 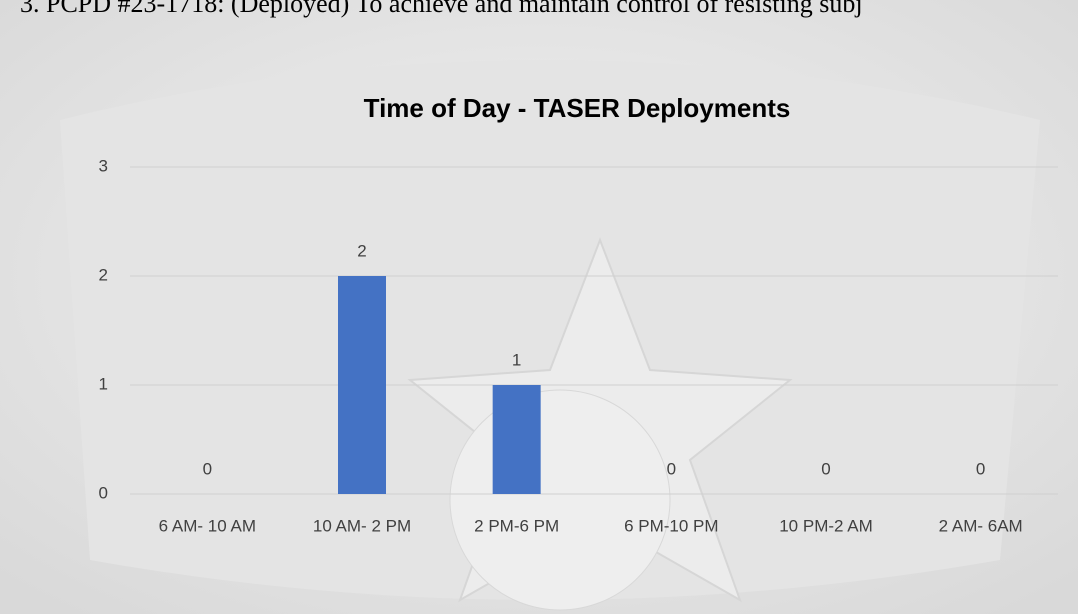 I want to click on x-tick-label: 6 AM- 10 AM, so click(x=207, y=525).